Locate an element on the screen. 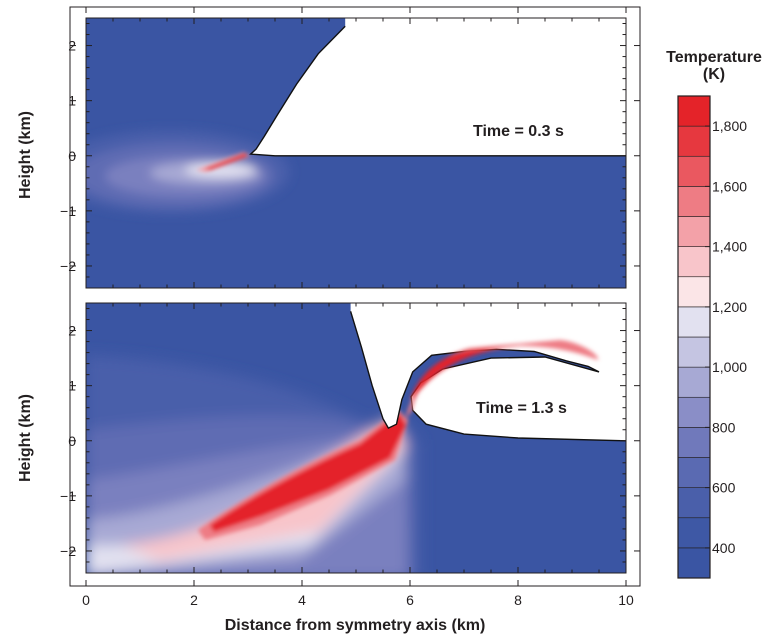 The width and height of the screenshot is (775, 637). colorbar-tick-label: 1,000 is located at coordinates (729, 367).